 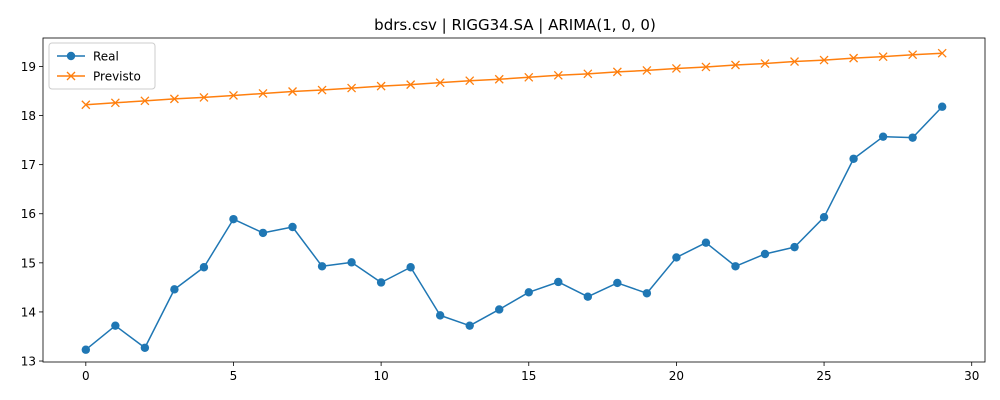 What do you see at coordinates (28, 165) in the screenshot?
I see `y-tick-label: 17` at bounding box center [28, 165].